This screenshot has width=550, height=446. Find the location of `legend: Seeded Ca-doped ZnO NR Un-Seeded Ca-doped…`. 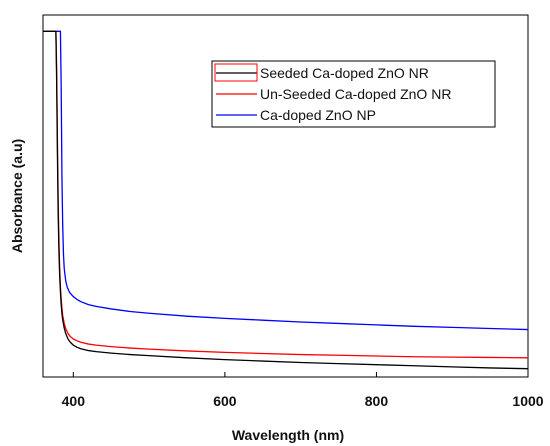

legend: Seeded Ca-doped ZnO NR Un-Seeded Ca-doped… is located at coordinates (353, 94).